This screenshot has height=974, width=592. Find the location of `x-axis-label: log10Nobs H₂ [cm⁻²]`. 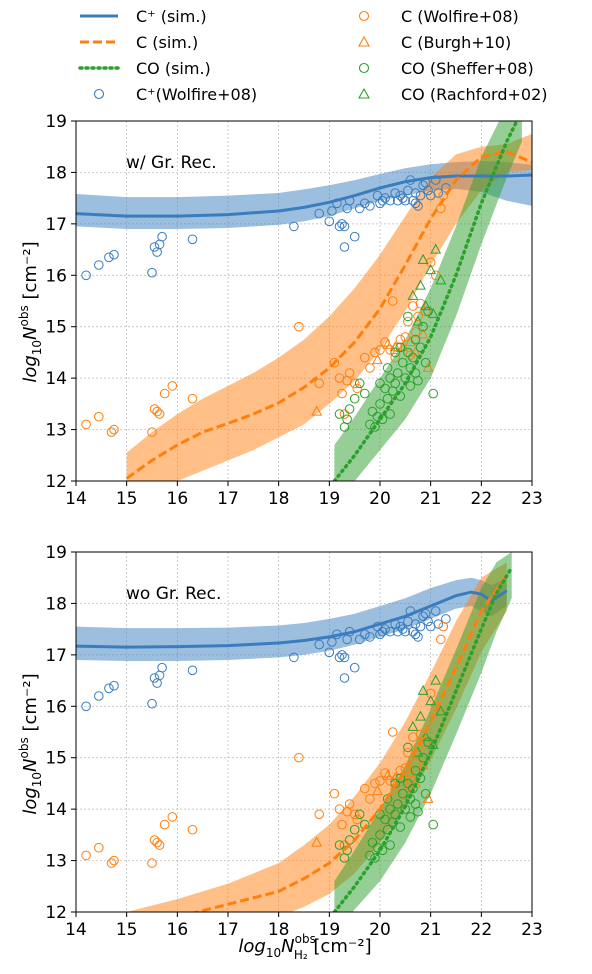

x-axis-label: log10Nobs H₂ [cm⁻²] is located at coordinates (304, 947).